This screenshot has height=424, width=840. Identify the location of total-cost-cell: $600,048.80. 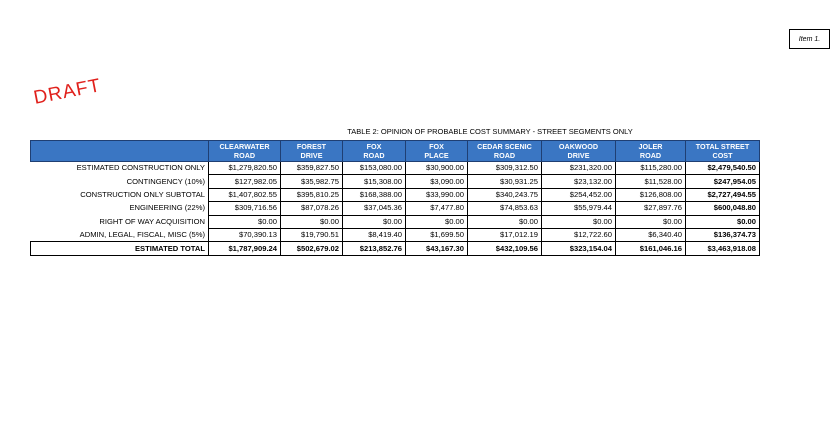
(722, 208).